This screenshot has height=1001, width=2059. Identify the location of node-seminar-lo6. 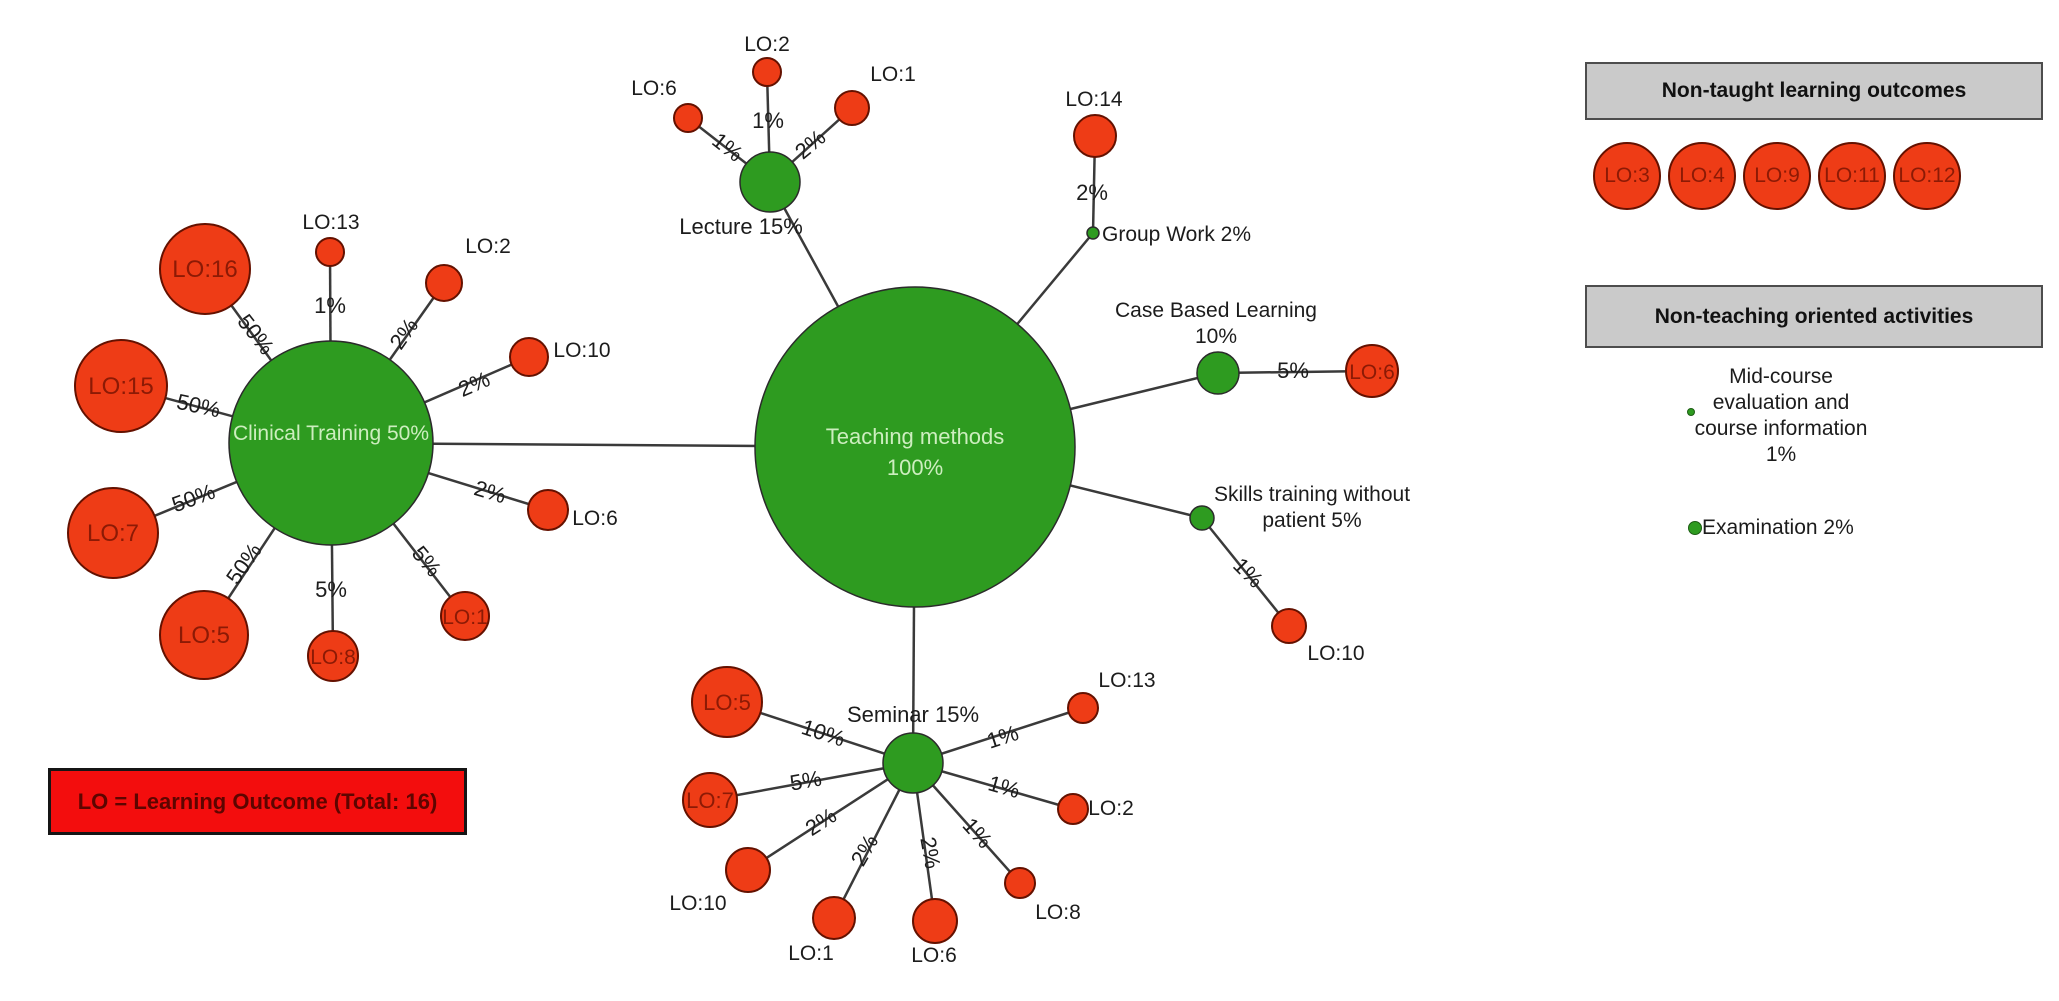
(935, 921).